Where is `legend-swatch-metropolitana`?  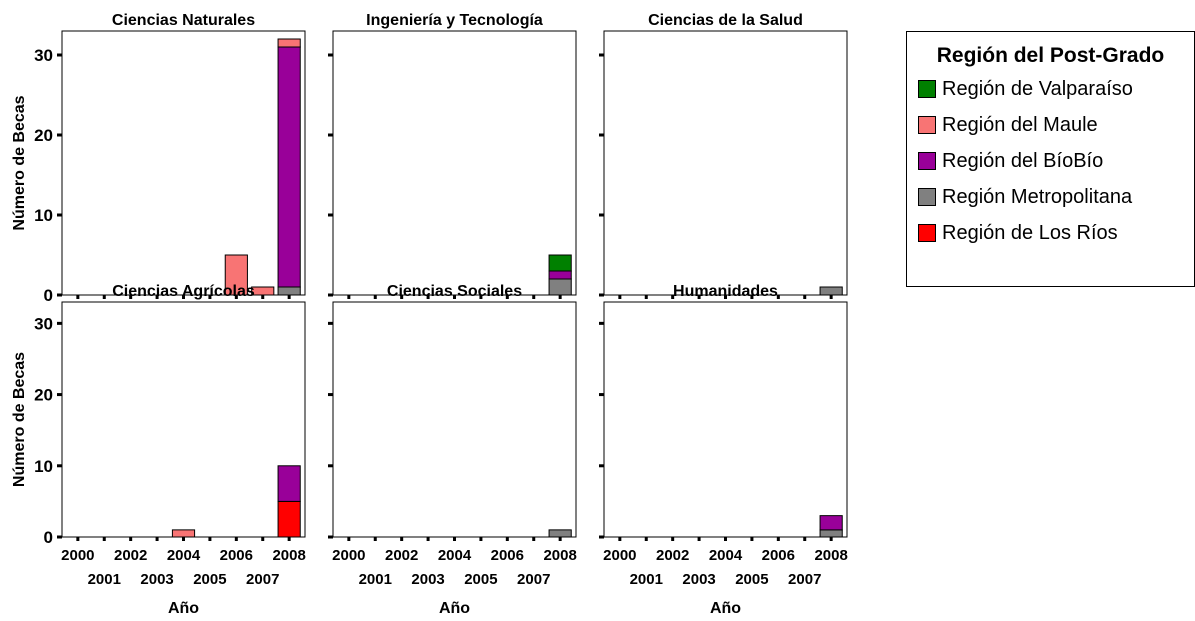 legend-swatch-metropolitana is located at coordinates (927, 197).